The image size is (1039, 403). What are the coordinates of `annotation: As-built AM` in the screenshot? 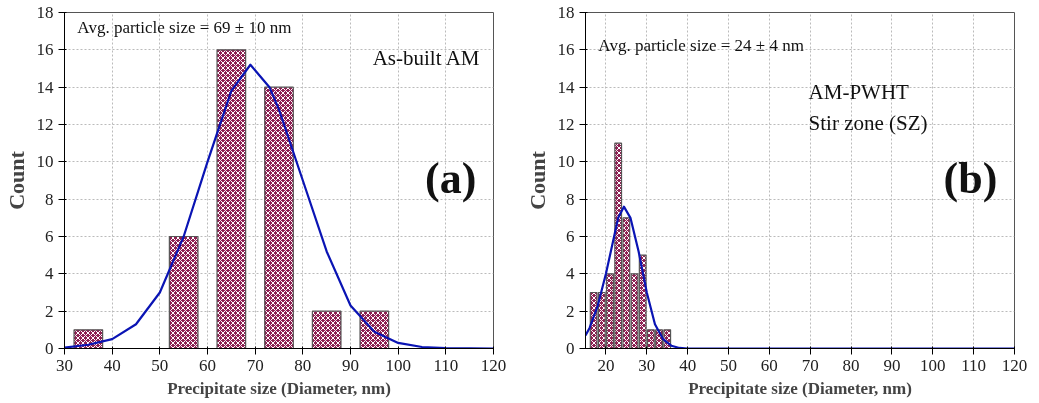 It's located at (426, 58).